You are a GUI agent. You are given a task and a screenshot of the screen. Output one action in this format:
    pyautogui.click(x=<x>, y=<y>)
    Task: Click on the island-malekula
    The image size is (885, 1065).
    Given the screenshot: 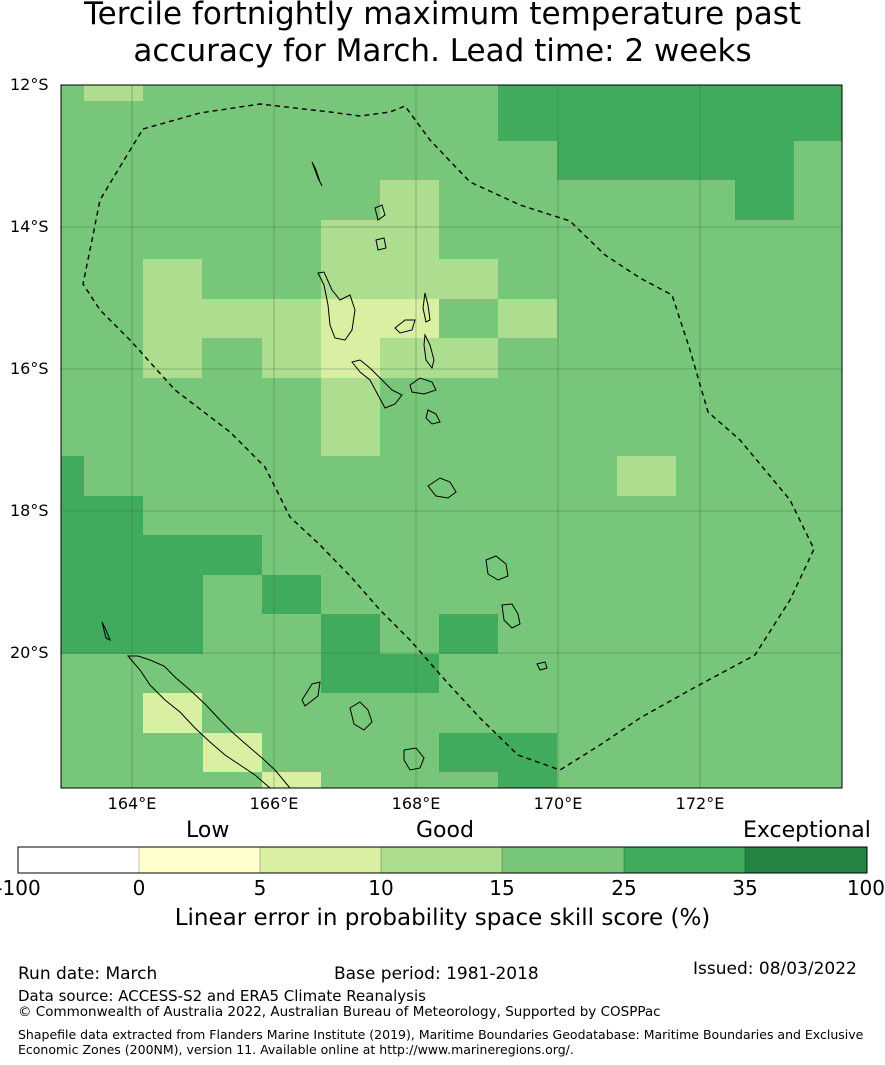 What is the action you would take?
    pyautogui.click(x=377, y=384)
    